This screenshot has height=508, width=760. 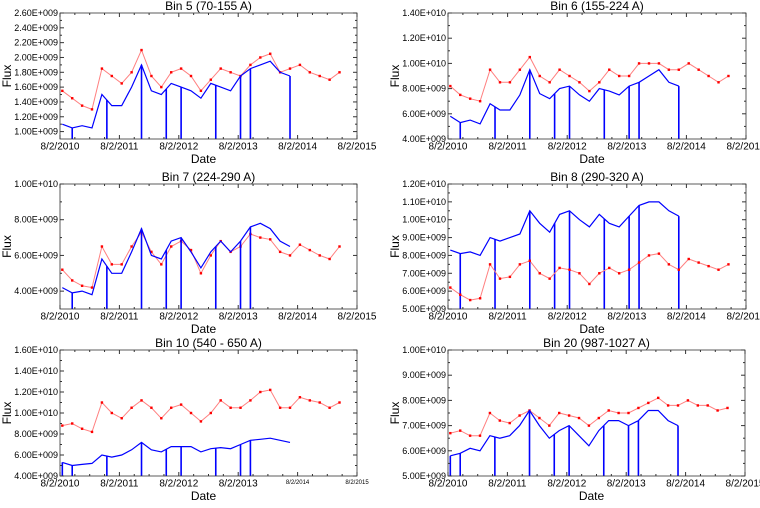 What do you see at coordinates (626, 317) in the screenshot?
I see `x-tick-label: 8/2/2013` at bounding box center [626, 317].